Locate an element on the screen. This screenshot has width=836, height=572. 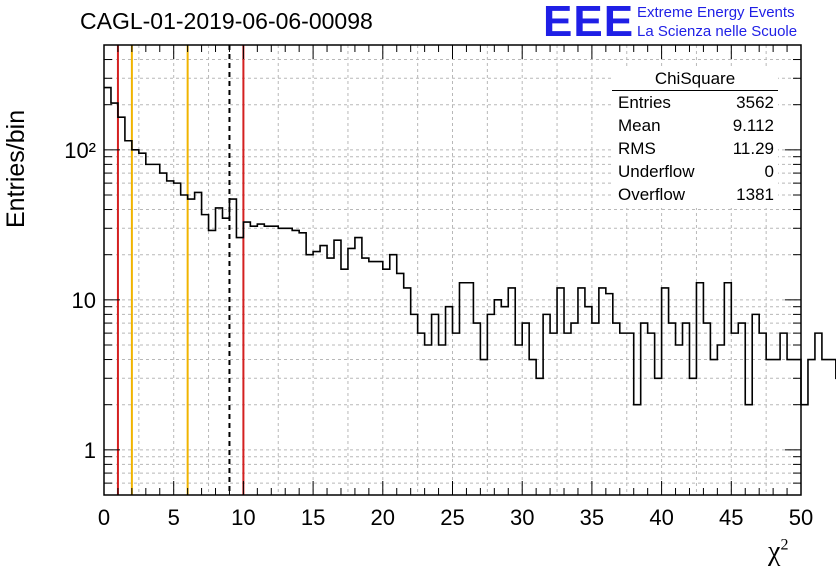
y-tick-label: 10 is located at coordinates (84, 300).